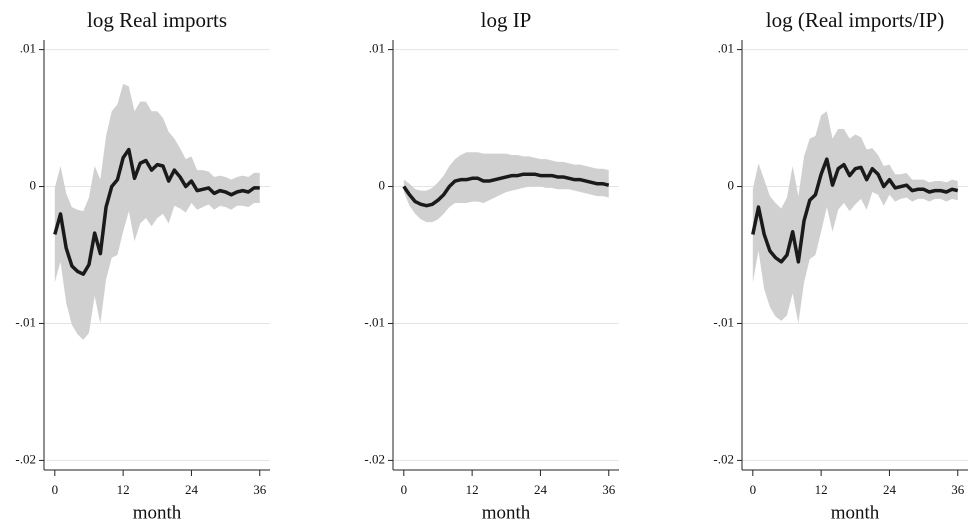 Image resolution: width=969 pixels, height=525 pixels. I want to click on panel-title: log IP, so click(506, 20).